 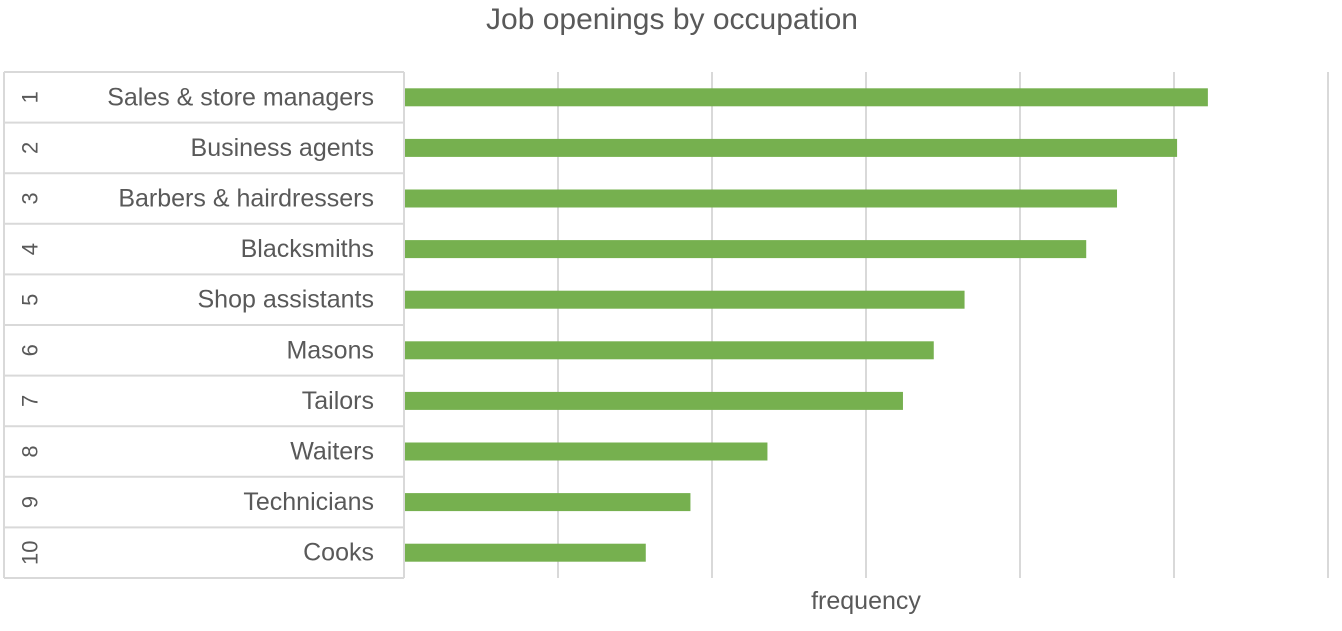 I want to click on category-label: Business agents, so click(x=282, y=148).